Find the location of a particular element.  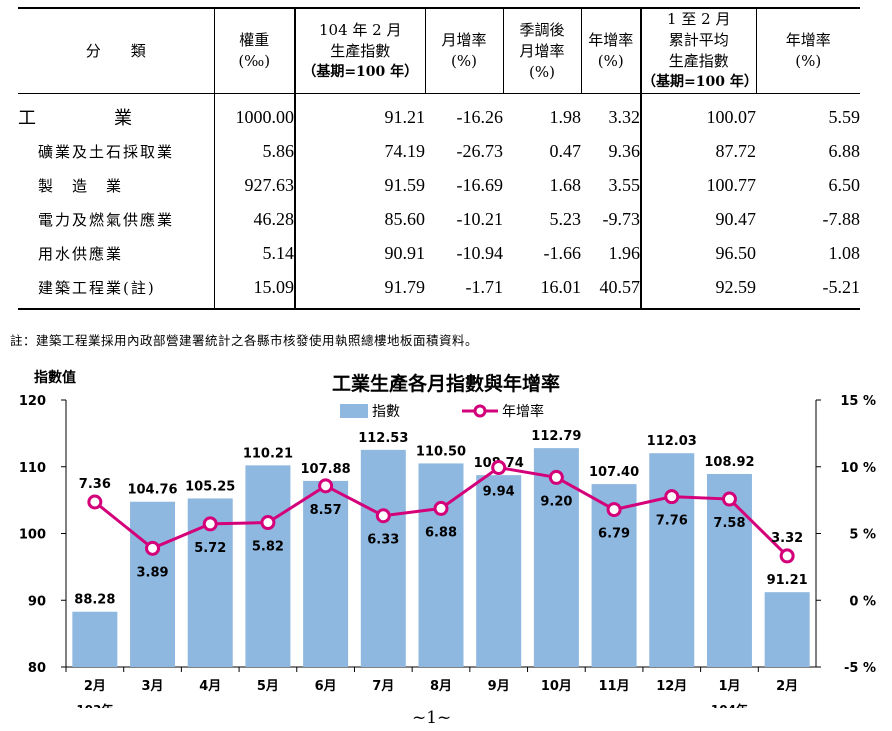

row-mom: -1.71 is located at coordinates (464, 290).